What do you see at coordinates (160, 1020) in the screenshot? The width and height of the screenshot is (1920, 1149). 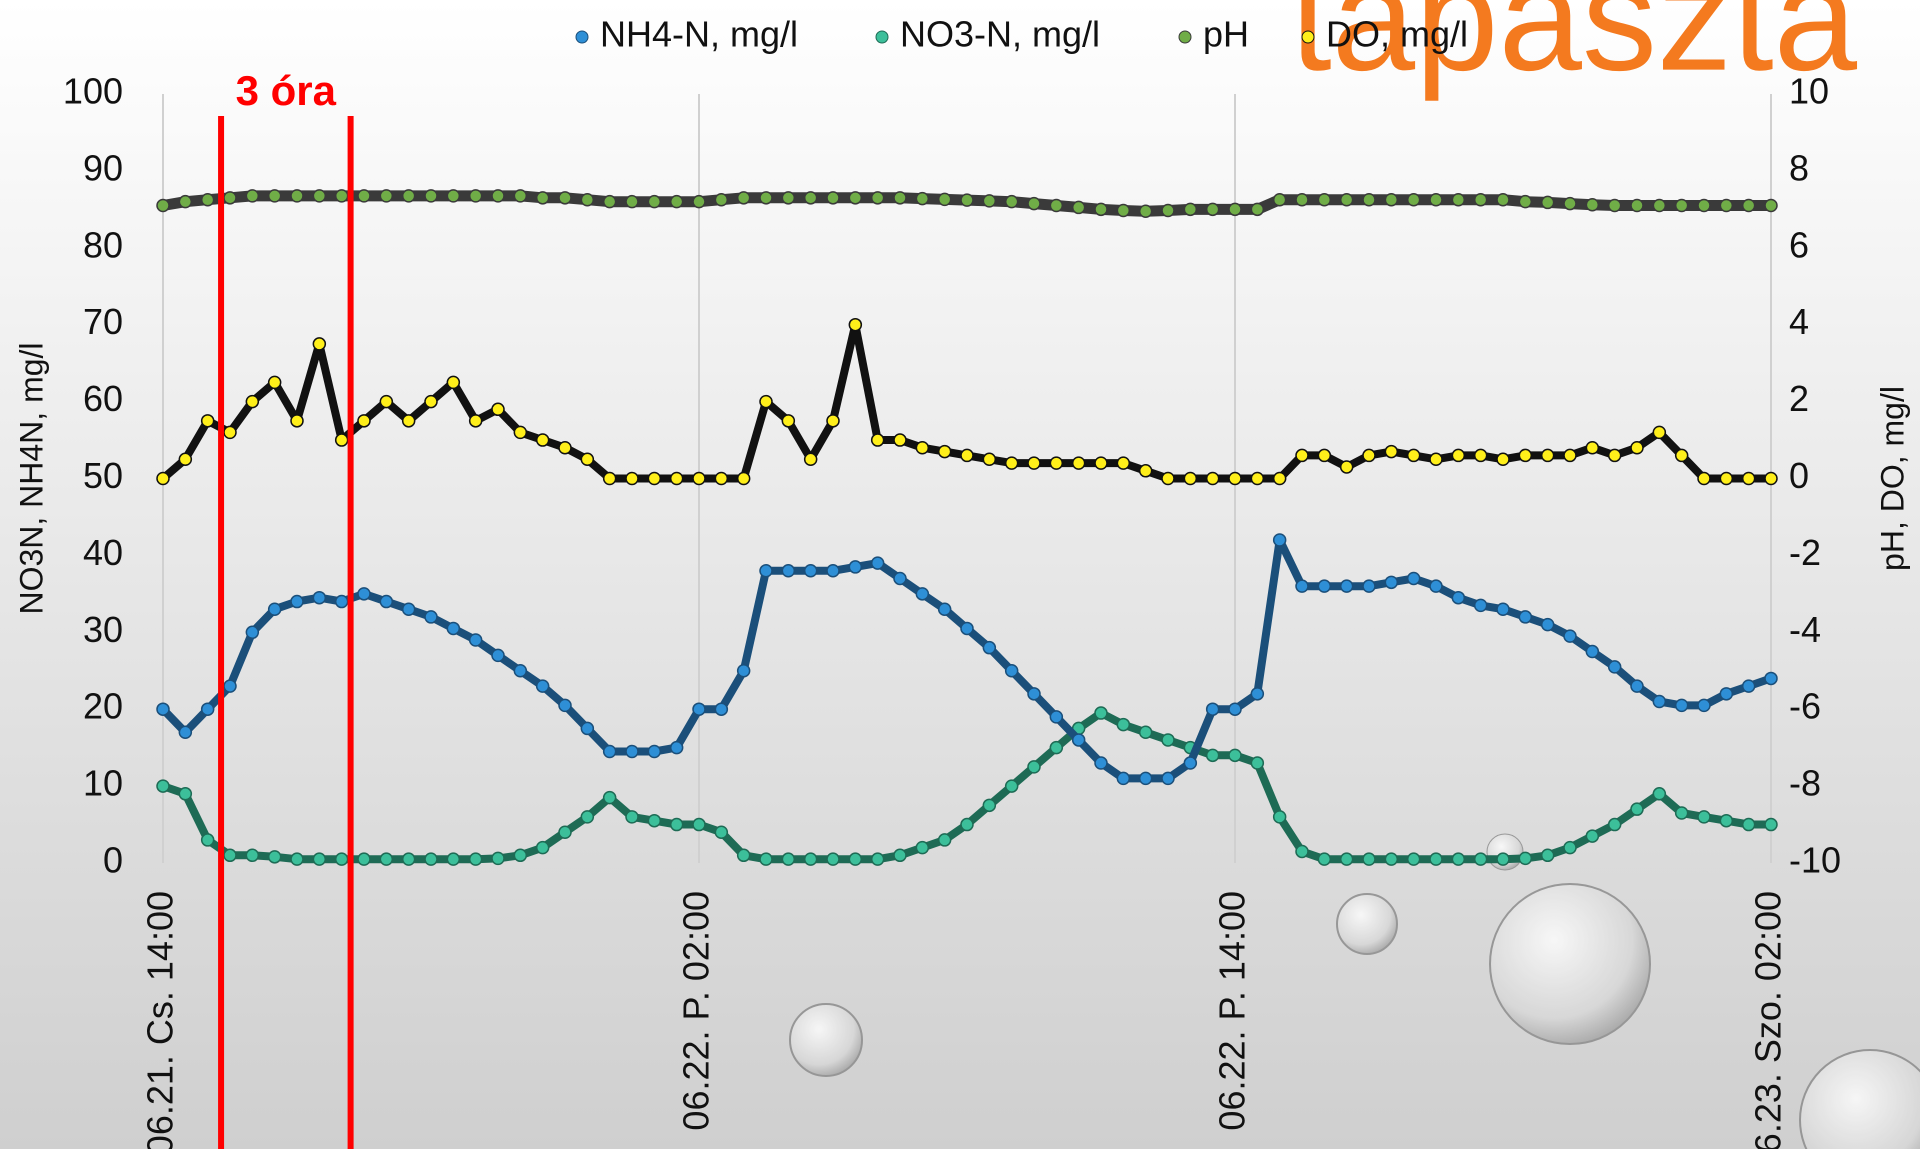 I see `x-tick-label: 06.21. Cs. 14:00` at bounding box center [160, 1020].